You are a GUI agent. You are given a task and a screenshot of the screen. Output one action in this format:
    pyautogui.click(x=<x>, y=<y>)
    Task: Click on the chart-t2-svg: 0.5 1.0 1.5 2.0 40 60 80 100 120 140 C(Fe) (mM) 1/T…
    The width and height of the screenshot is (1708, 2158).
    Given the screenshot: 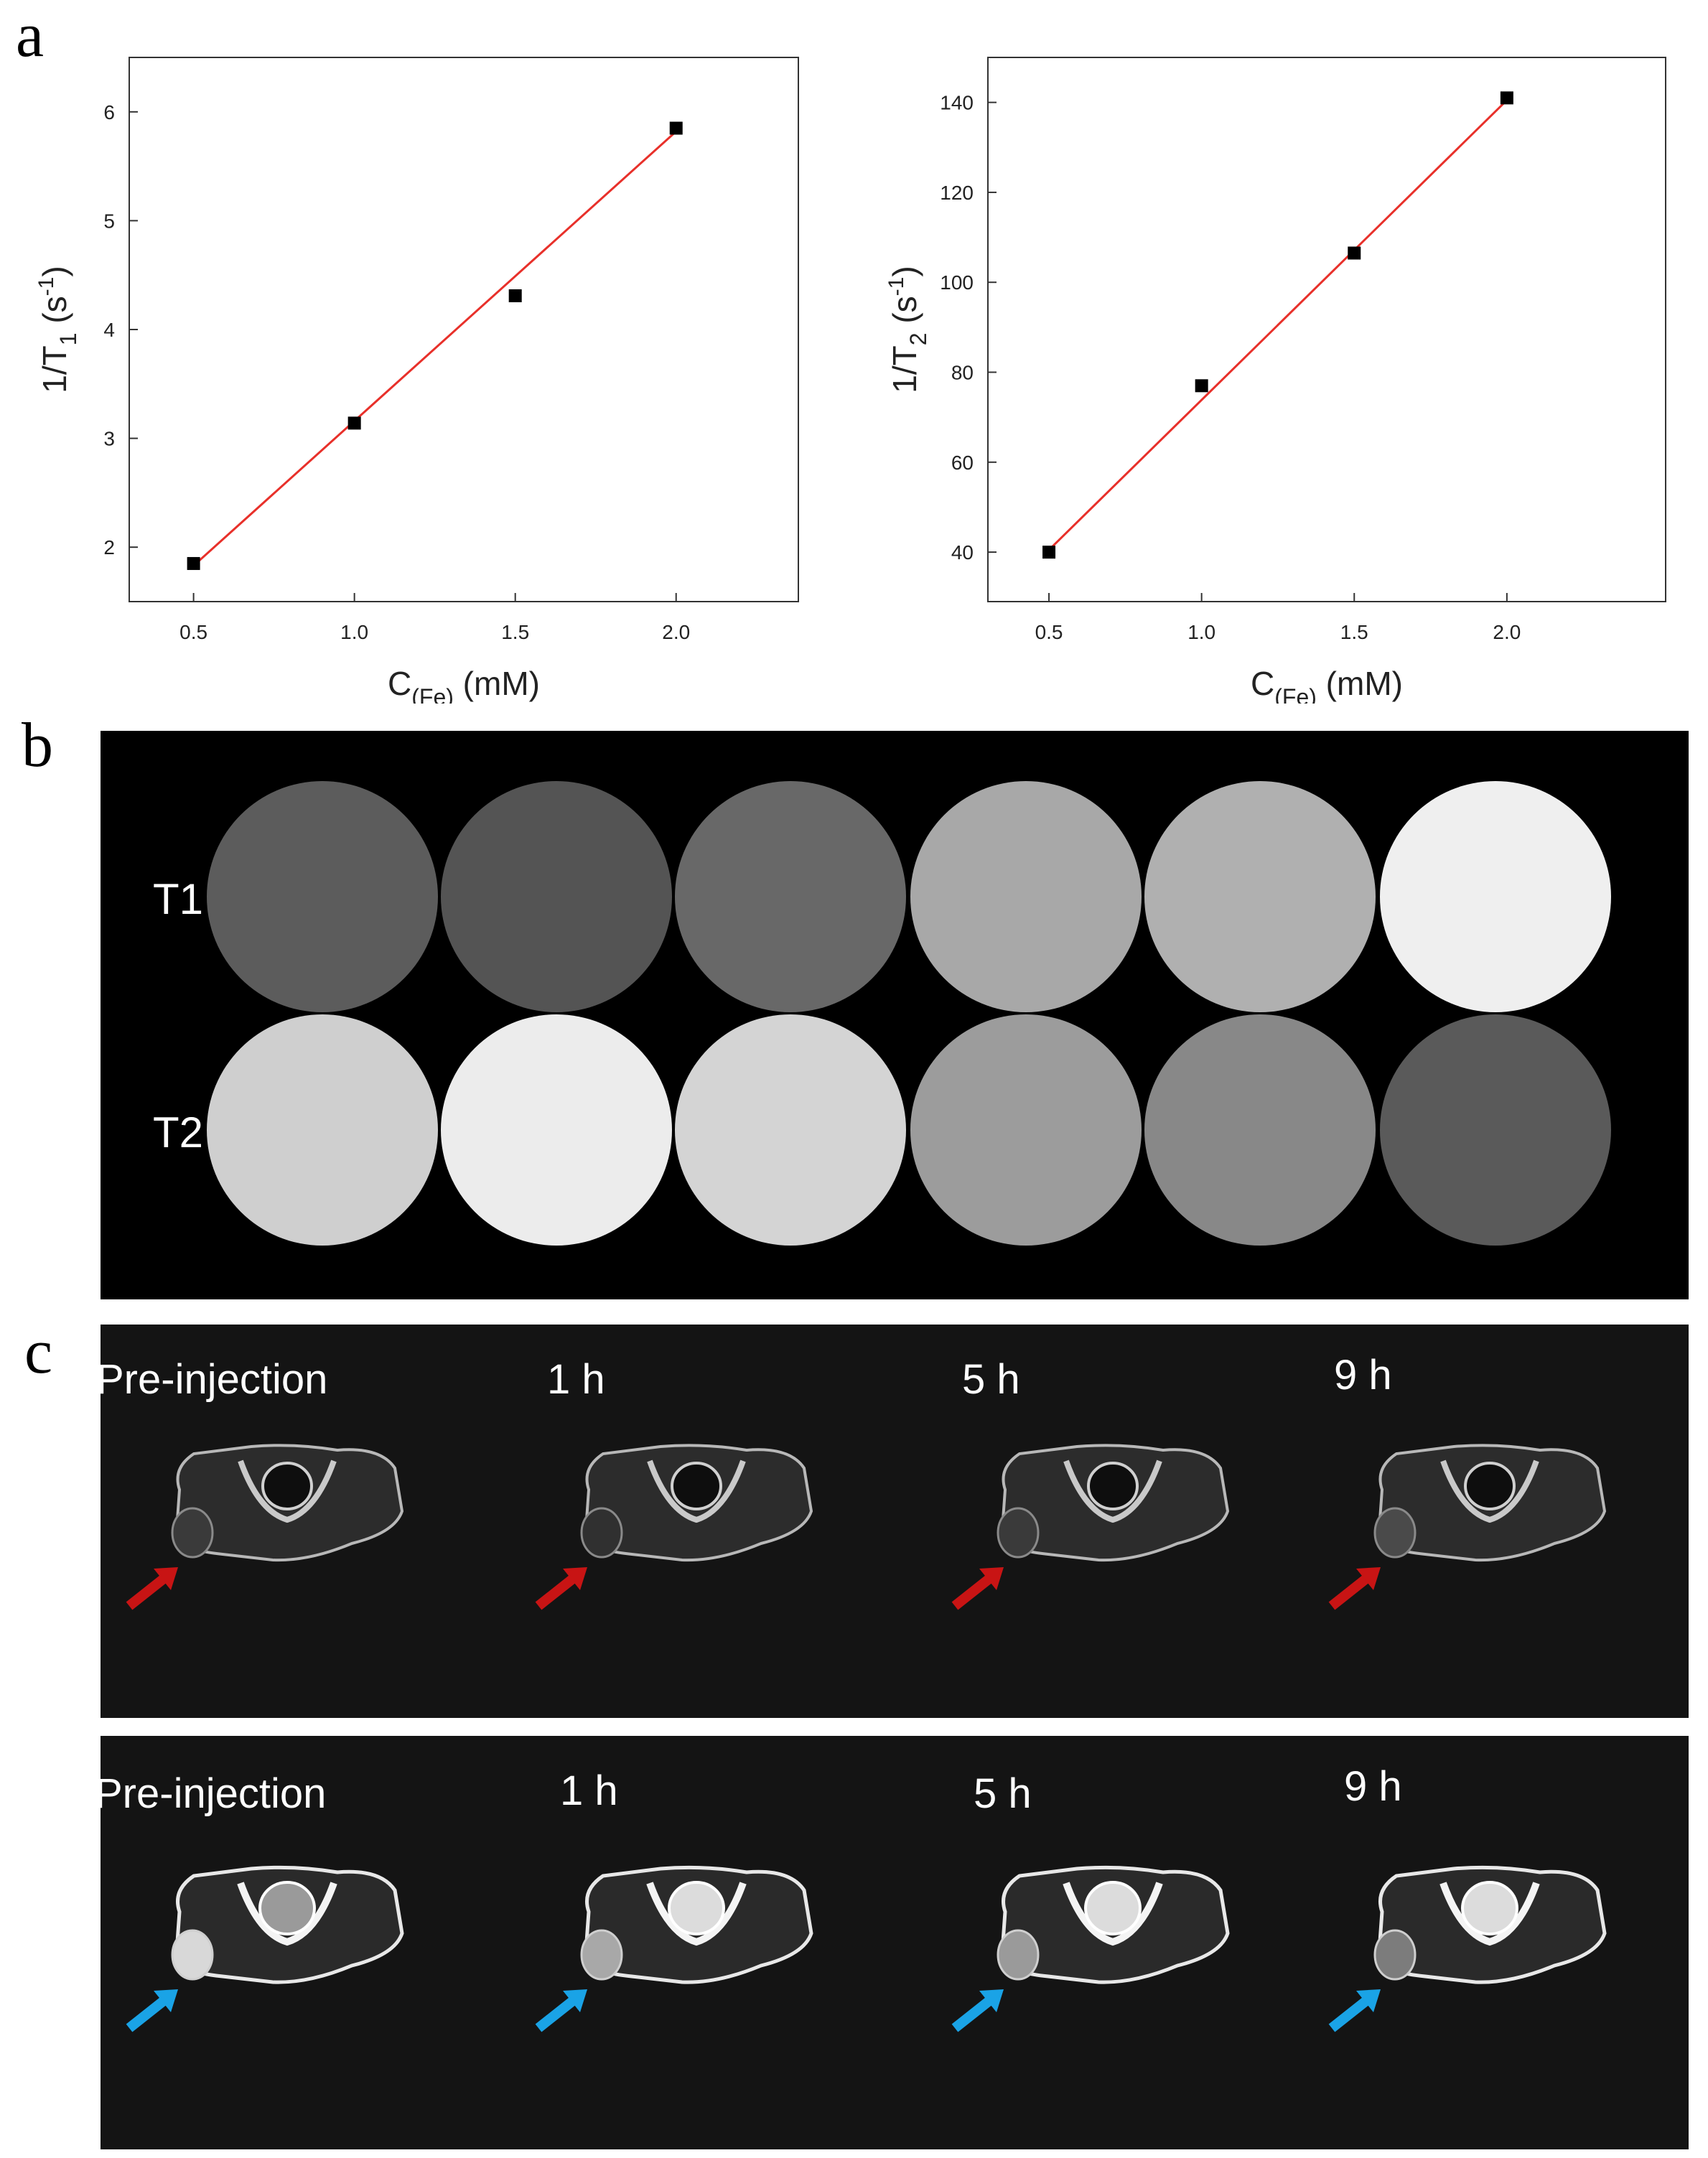 What is the action you would take?
    pyautogui.click(x=1275, y=380)
    